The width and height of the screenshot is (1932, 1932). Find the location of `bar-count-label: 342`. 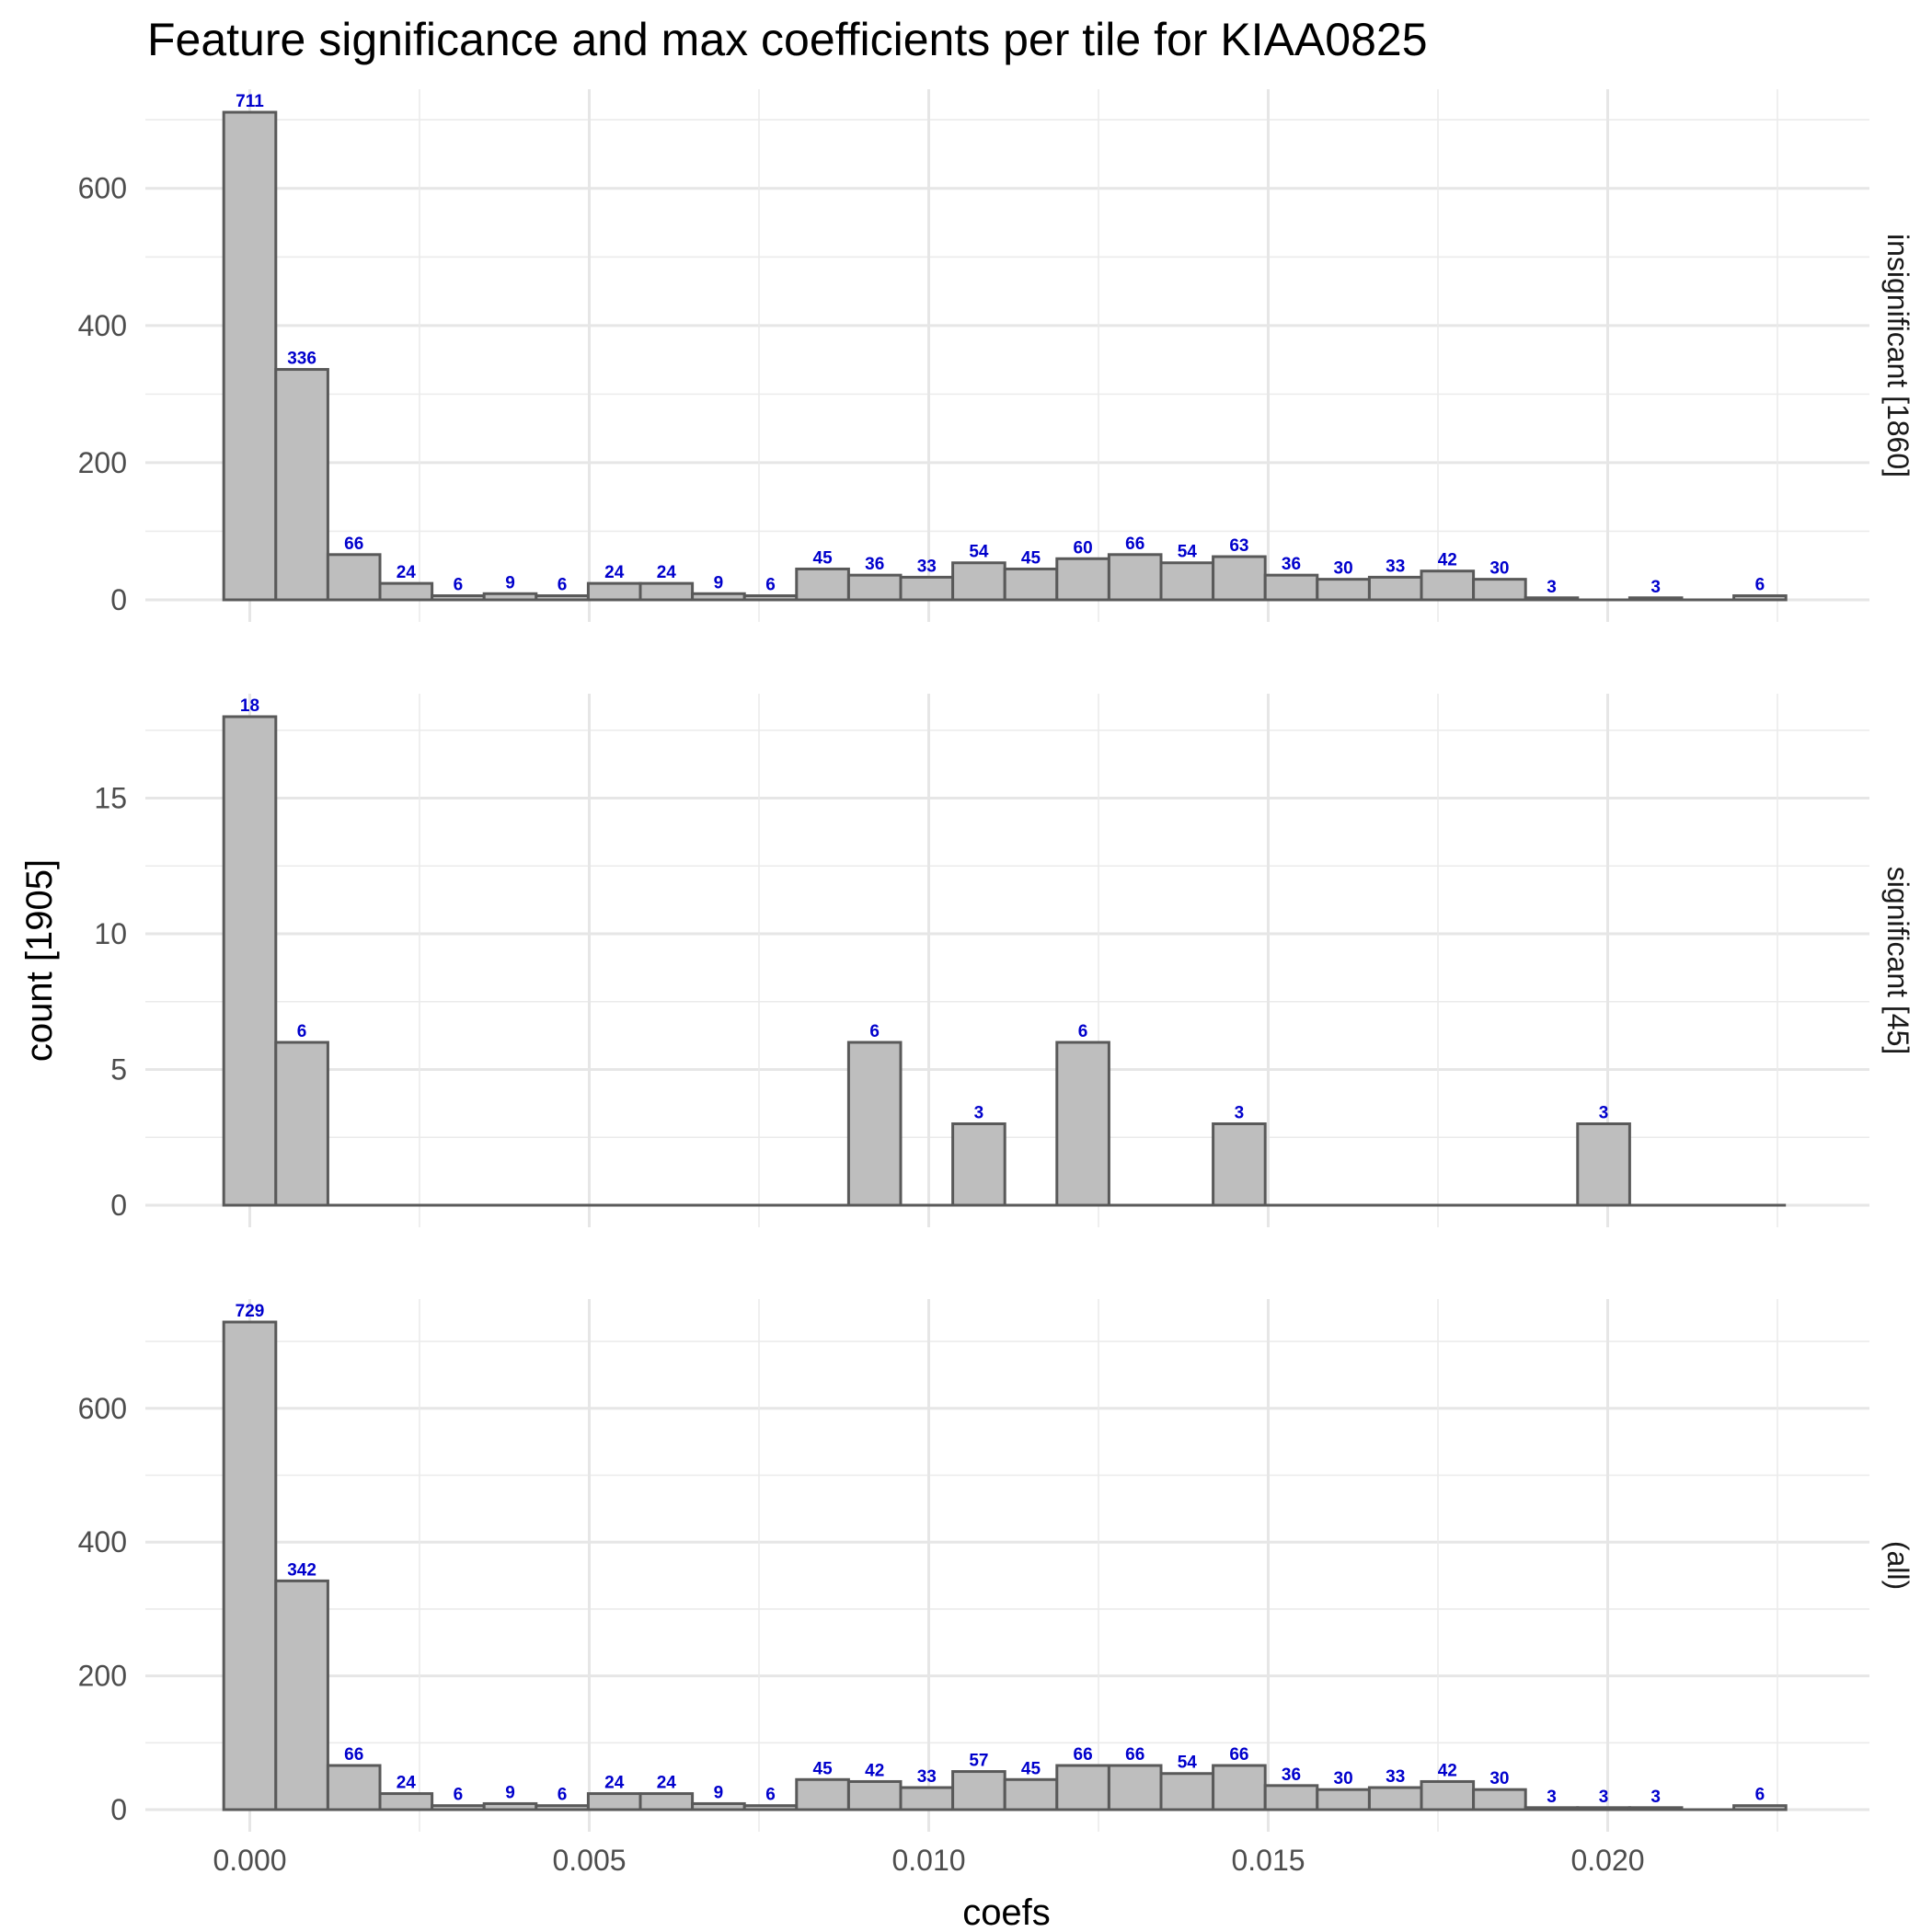

bar-count-label: 342 is located at coordinates (301, 1570).